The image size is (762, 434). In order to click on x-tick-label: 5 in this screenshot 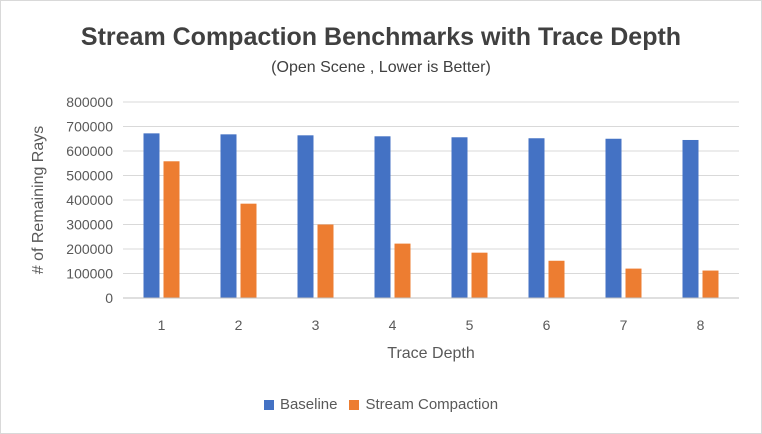, I will do `click(470, 325)`.